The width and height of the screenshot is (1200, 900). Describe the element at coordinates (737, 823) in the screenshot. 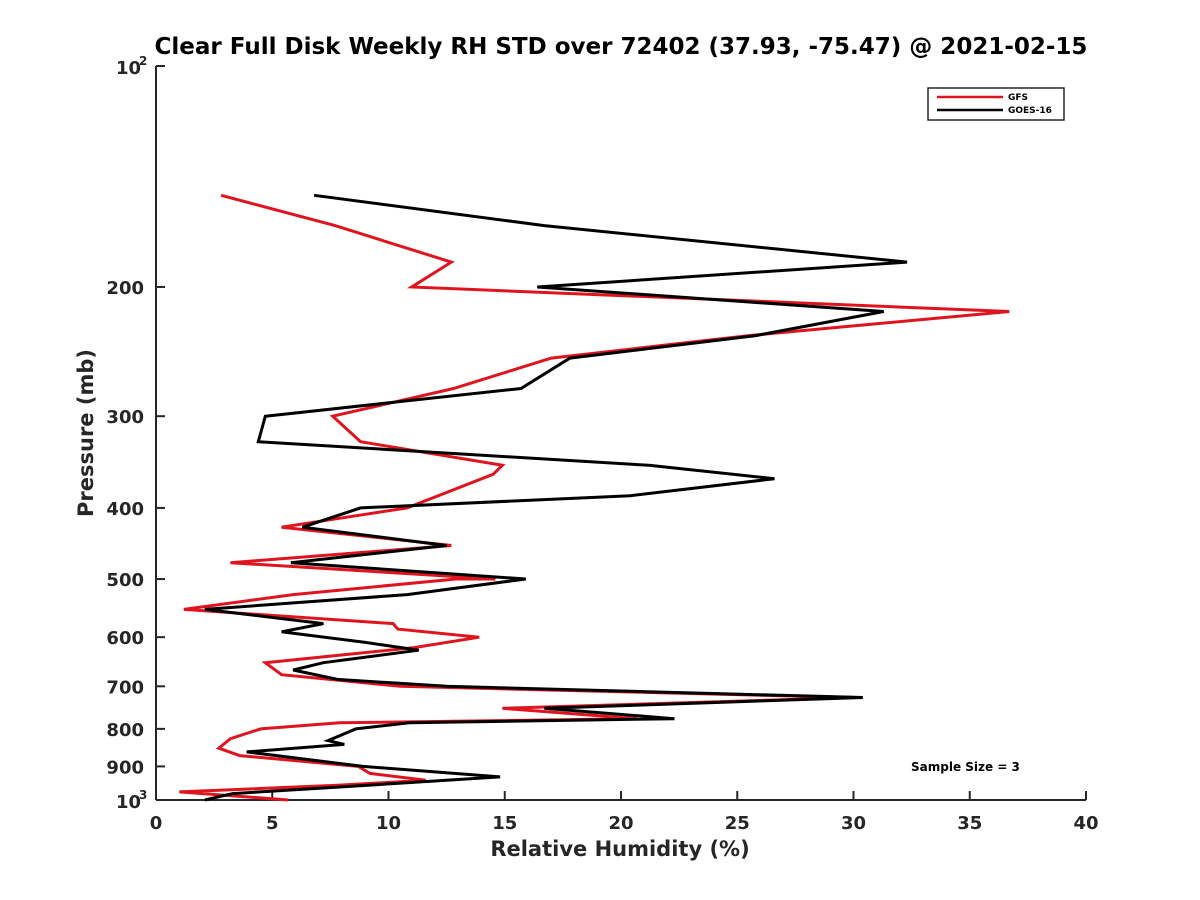

I see `x-tick-label: 25` at that location.